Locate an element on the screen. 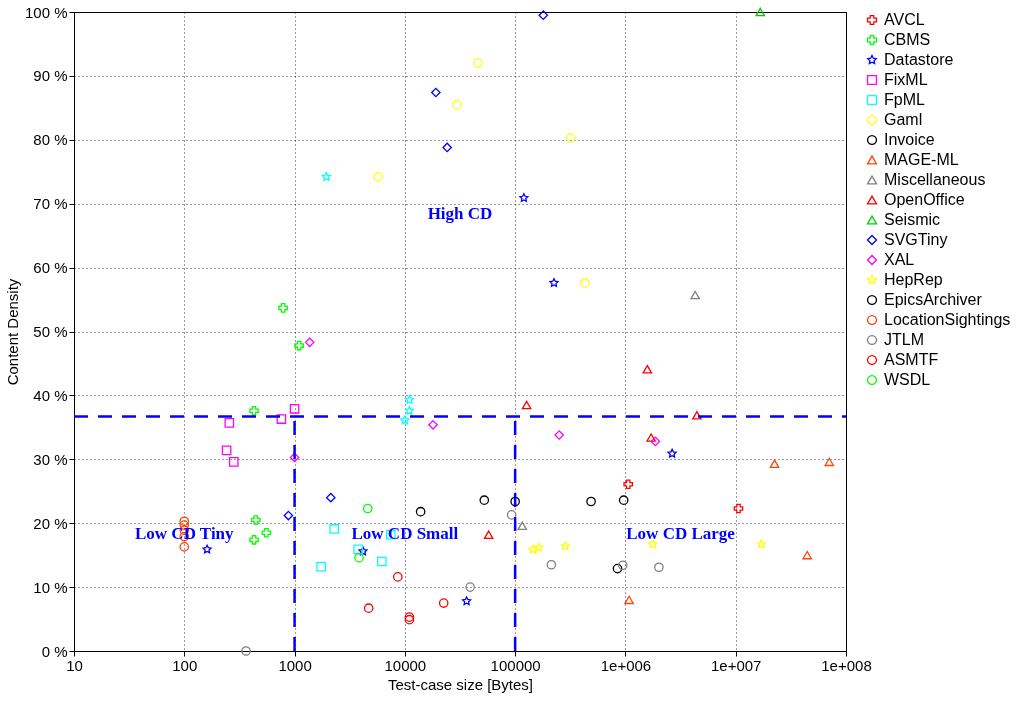 Image resolution: width=1026 pixels, height=707 pixels. legend-label: EpicsArchiver is located at coordinates (933, 299).